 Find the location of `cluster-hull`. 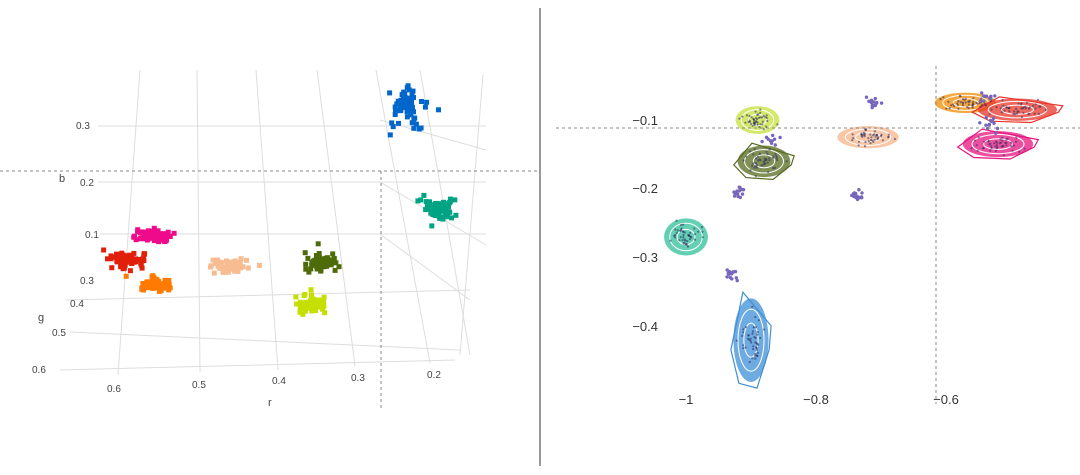

cluster-hull is located at coordinates (998, 144).